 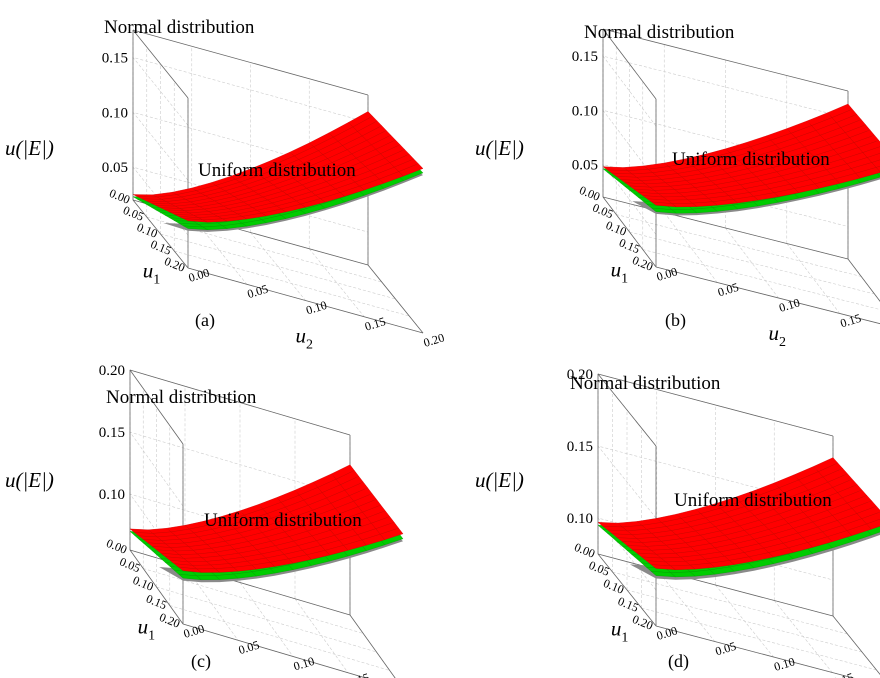 I want to click on panel-caption: (d), so click(x=678, y=661).